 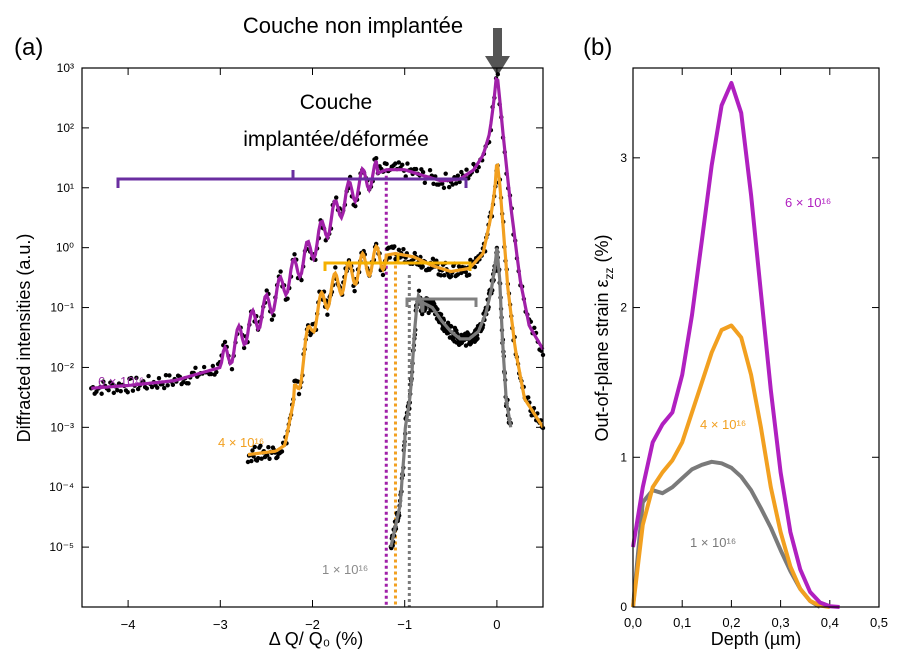 I want to click on panel-a-xlabel: Δ Q/ Q₀ (%), so click(x=316, y=639).